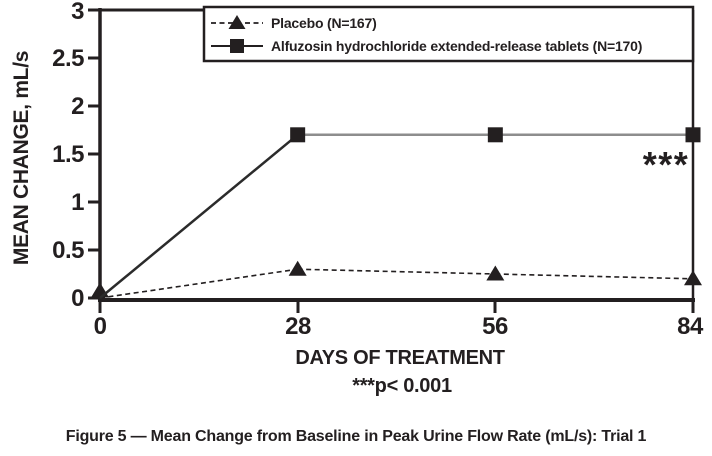 The height and width of the screenshot is (456, 712). What do you see at coordinates (77, 12) in the screenshot?
I see `y-tick-label: 3` at bounding box center [77, 12].